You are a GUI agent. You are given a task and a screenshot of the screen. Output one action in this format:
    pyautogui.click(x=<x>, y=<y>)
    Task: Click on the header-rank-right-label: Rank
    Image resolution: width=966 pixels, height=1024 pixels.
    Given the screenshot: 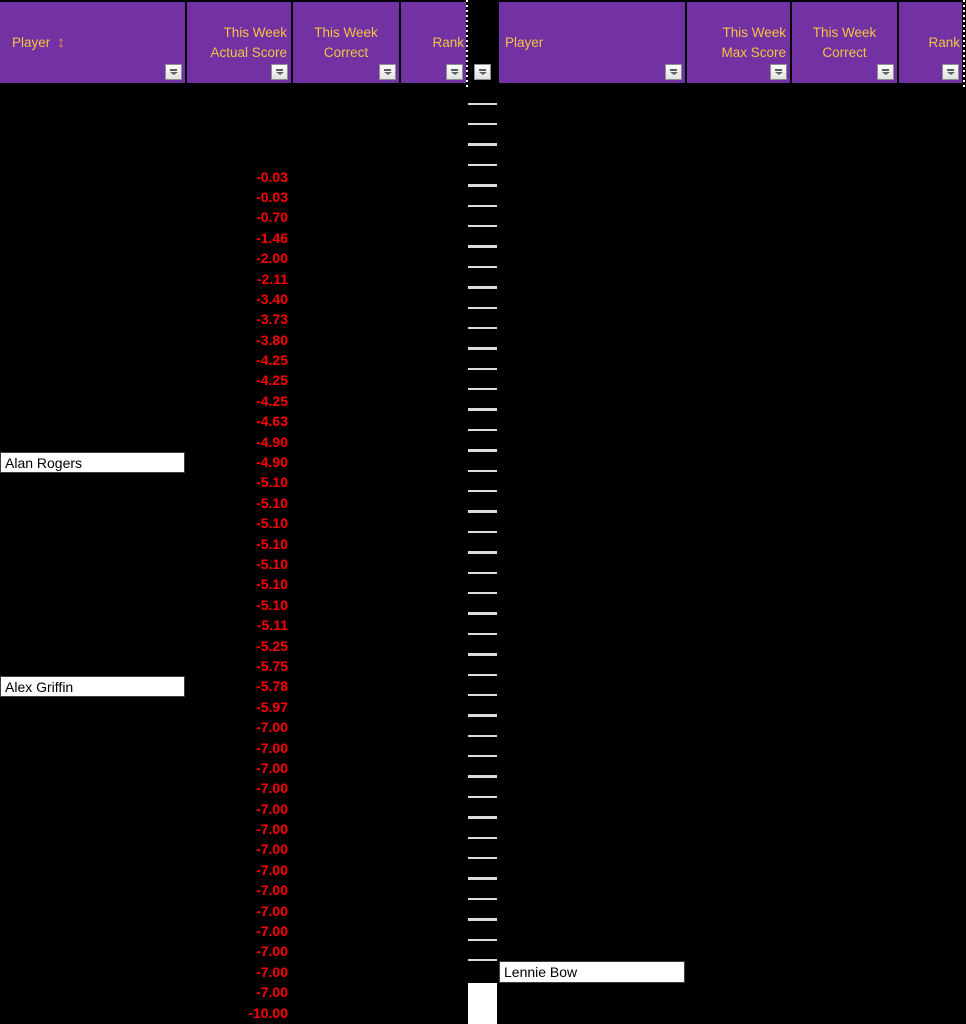 What is the action you would take?
    pyautogui.click(x=944, y=42)
    